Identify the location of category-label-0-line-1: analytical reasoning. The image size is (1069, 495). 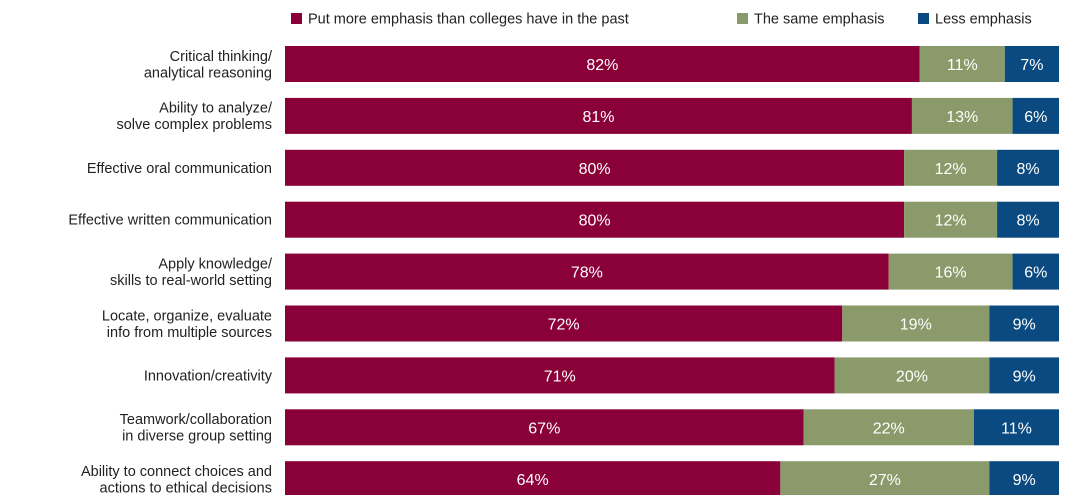
(208, 73).